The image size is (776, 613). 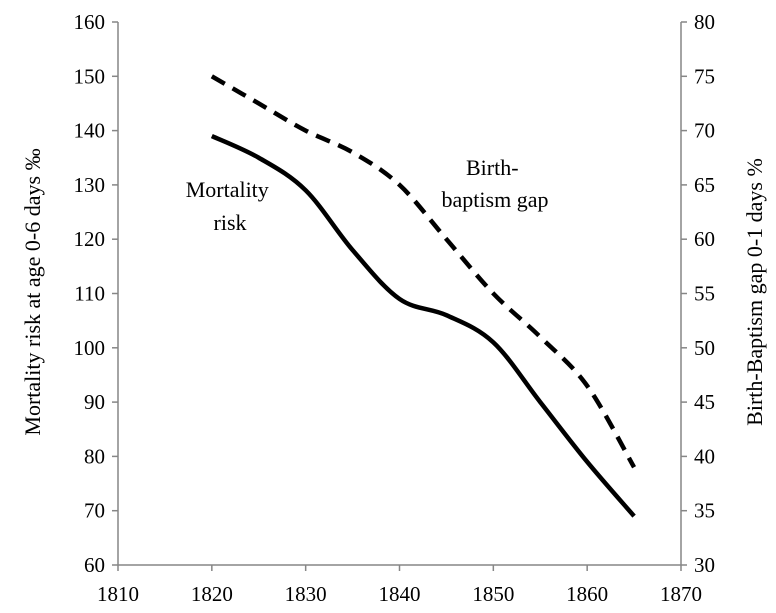 What do you see at coordinates (230, 206) in the screenshot?
I see `mortality-risk-annotation: Mortality risk` at bounding box center [230, 206].